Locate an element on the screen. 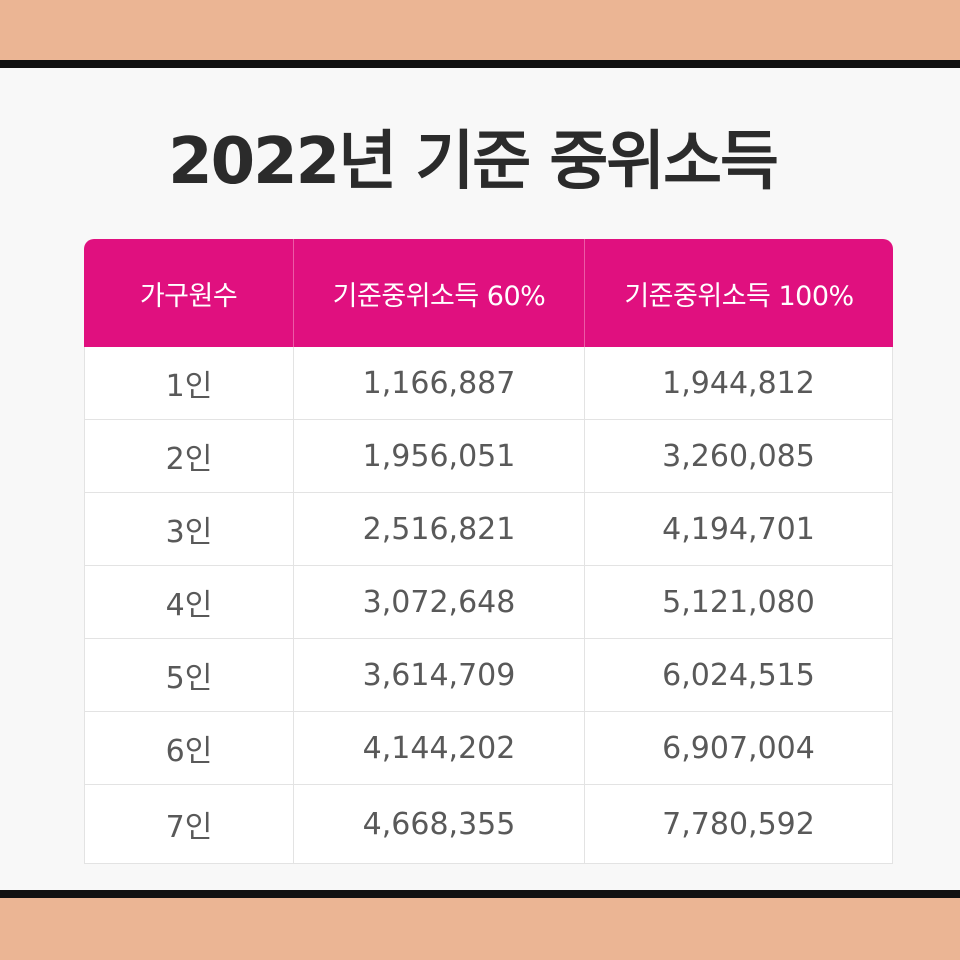 The image size is (960, 960). table-row: 7인 4,668,355 7,780,592 is located at coordinates (488, 824).